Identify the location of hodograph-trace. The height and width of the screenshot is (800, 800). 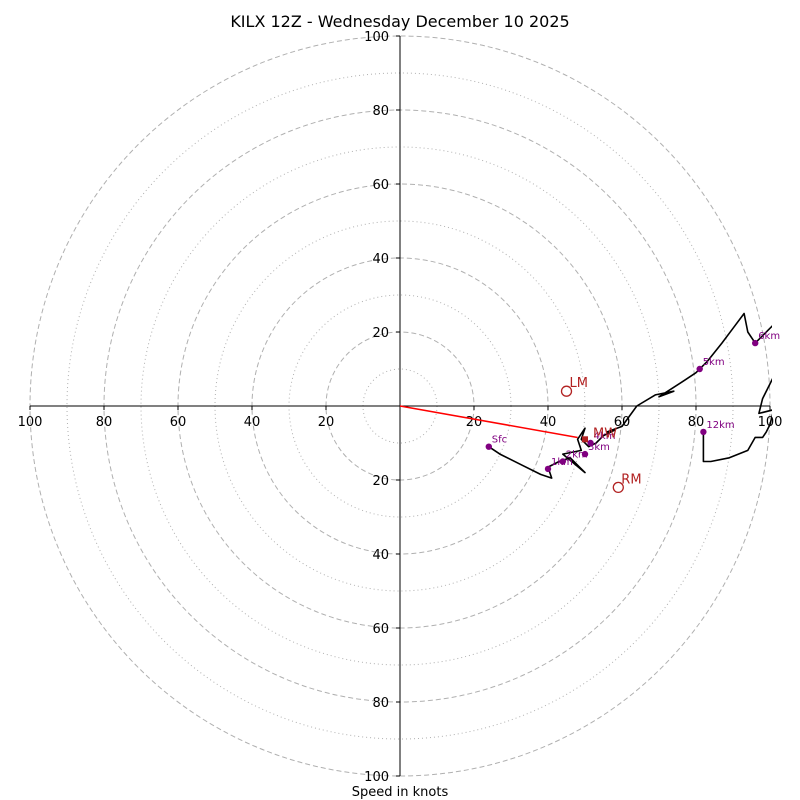
(630, 395).